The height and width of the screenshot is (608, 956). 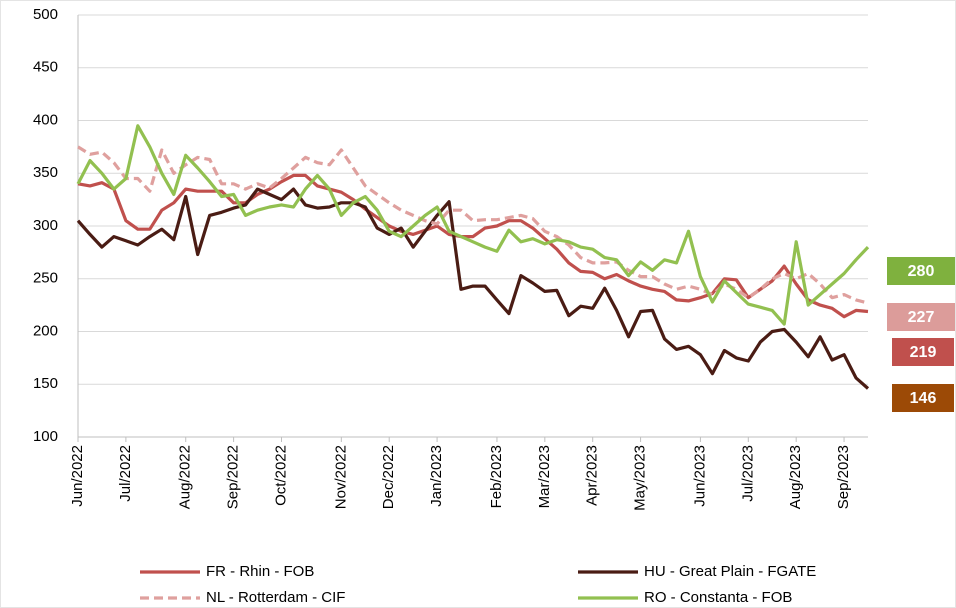 I want to click on x-tick-label: May/2023, so click(x=640, y=478).